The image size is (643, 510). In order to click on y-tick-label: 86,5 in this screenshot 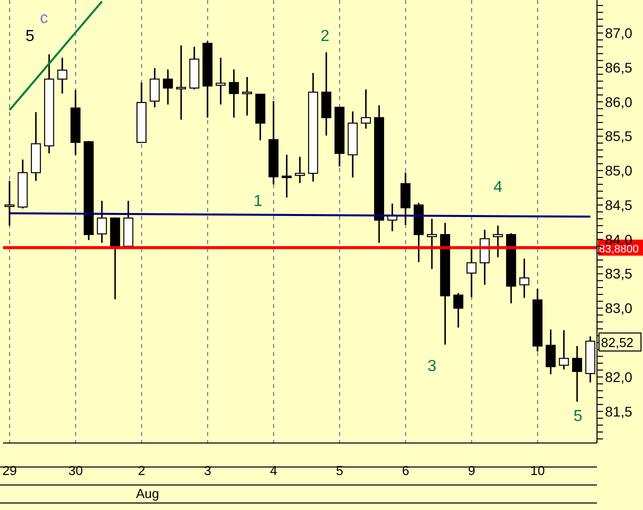, I will do `click(618, 67)`.